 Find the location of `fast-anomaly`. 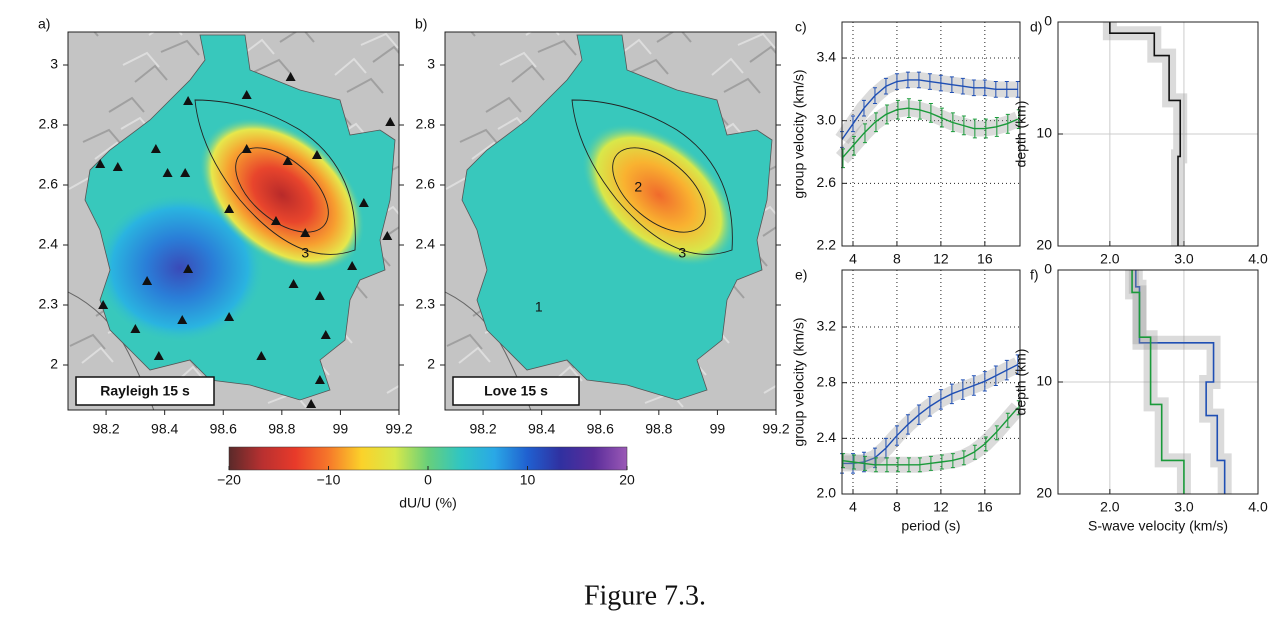

fast-anomaly is located at coordinates (659, 195).